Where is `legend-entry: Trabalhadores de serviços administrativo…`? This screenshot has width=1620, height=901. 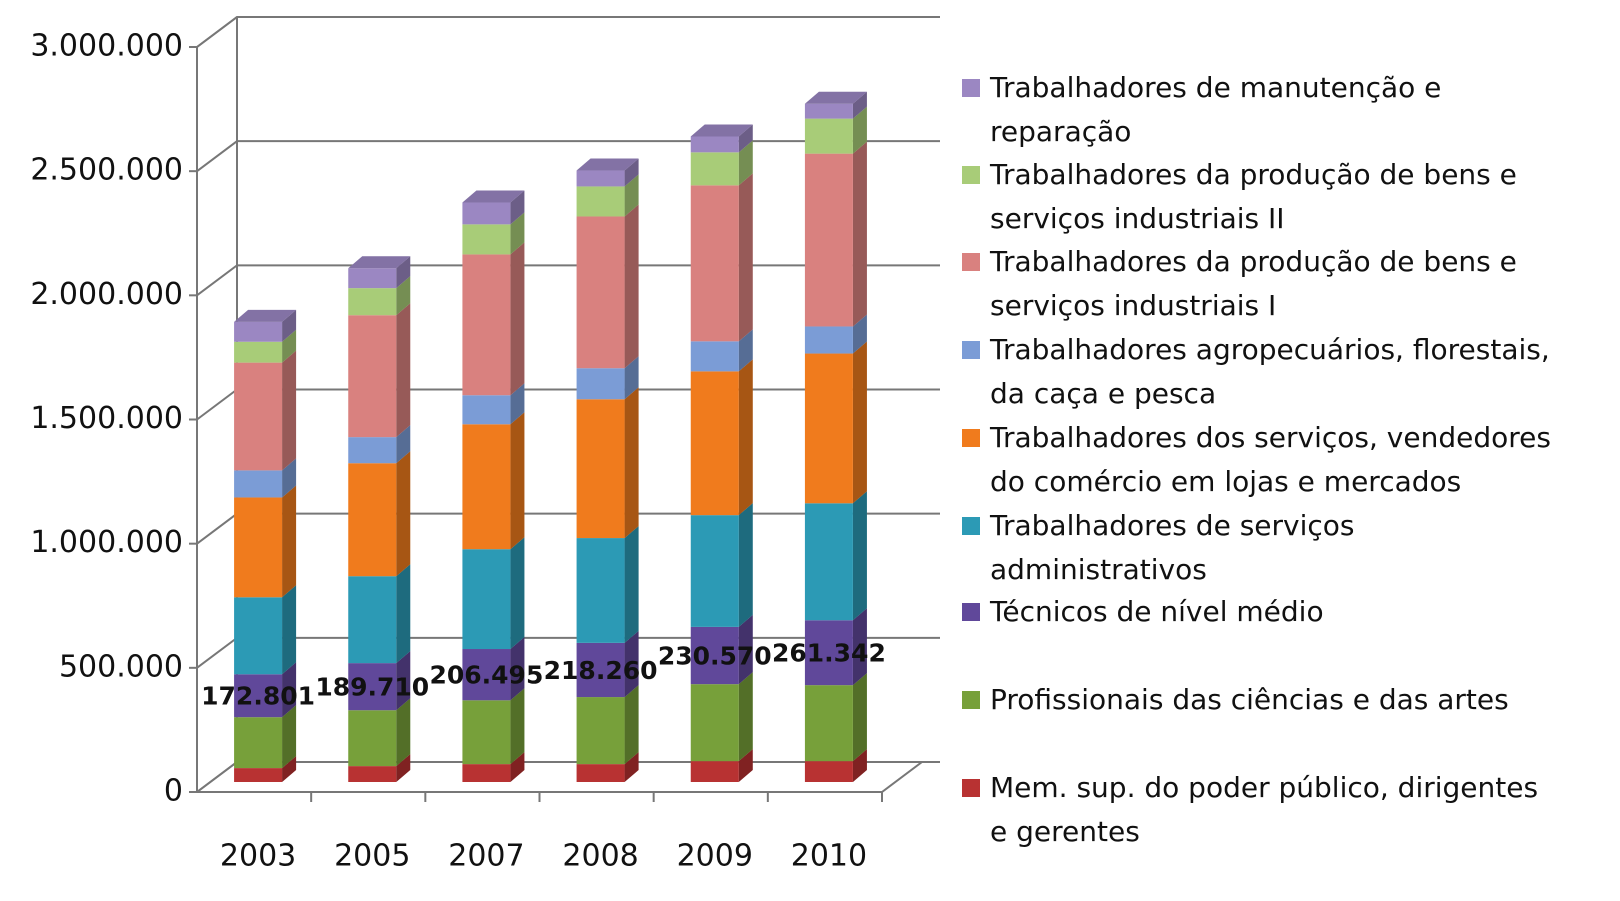
legend-entry: Trabalhadores de serviços administrativo… is located at coordinates (1262, 548).